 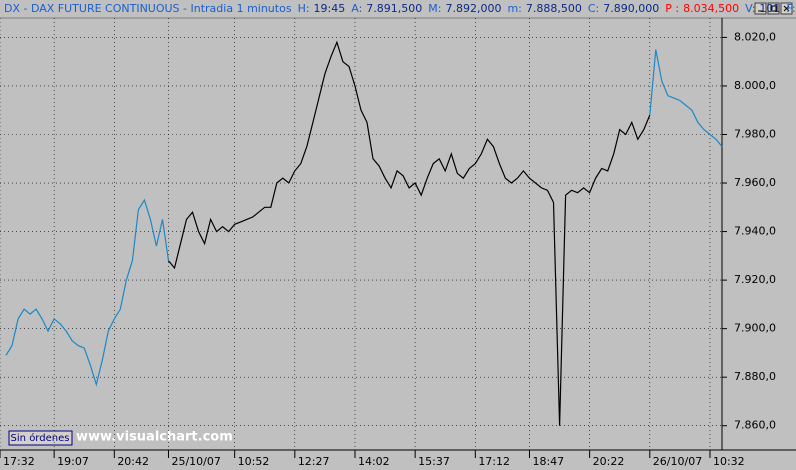 What do you see at coordinates (473, 8) in the screenshot?
I see `header-value: 7.892,000` at bounding box center [473, 8].